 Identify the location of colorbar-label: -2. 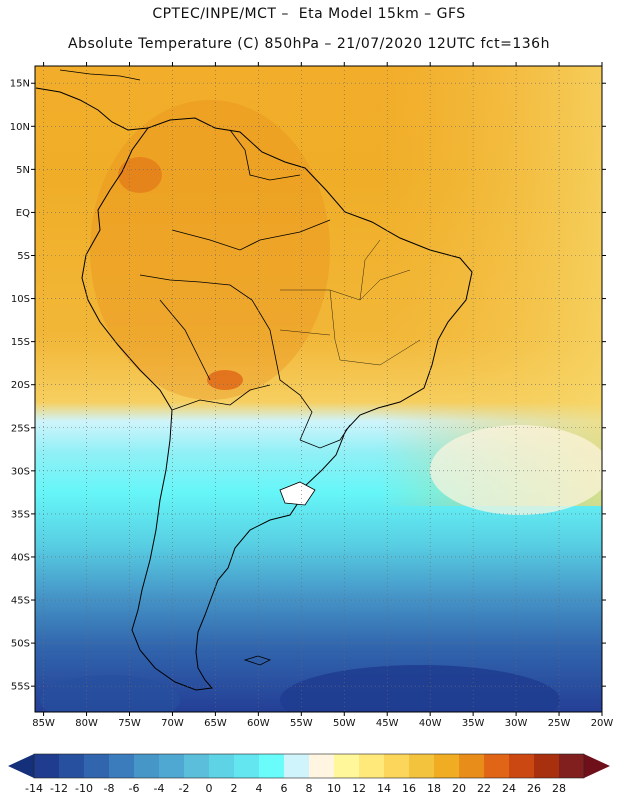
(184, 788).